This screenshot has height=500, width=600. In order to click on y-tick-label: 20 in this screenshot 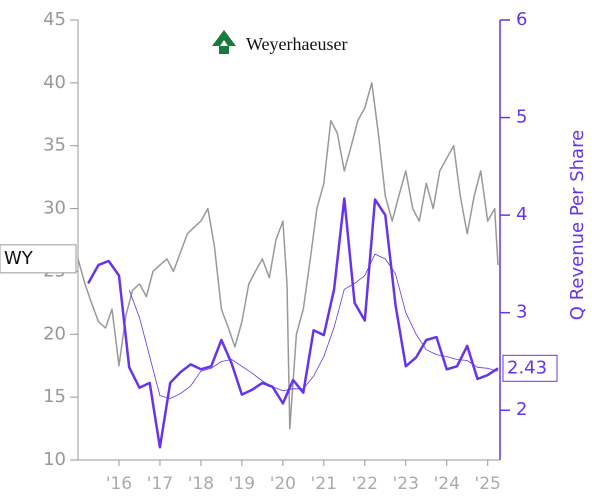, I will do `click(54, 333)`.